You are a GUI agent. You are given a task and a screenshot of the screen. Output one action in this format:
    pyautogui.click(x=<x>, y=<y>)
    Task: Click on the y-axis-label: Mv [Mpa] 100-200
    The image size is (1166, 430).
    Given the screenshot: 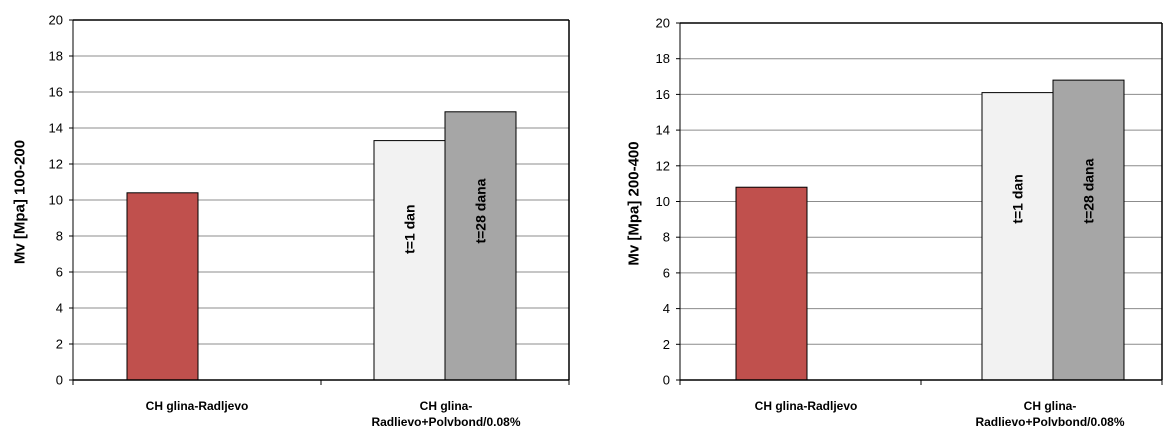 What is the action you would take?
    pyautogui.click(x=20, y=202)
    